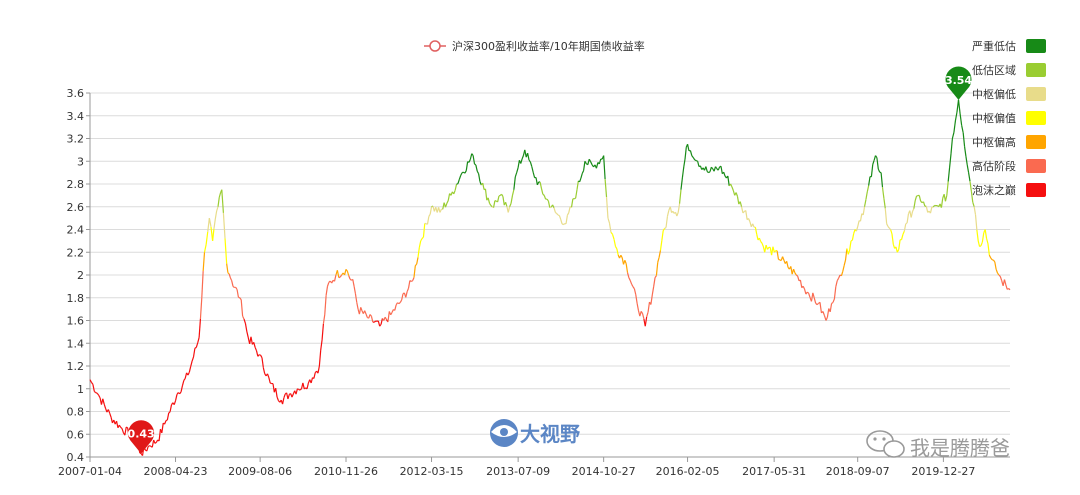  What do you see at coordinates (141, 437) in the screenshot?
I see `min-value-marker: 0.43` at bounding box center [141, 437].